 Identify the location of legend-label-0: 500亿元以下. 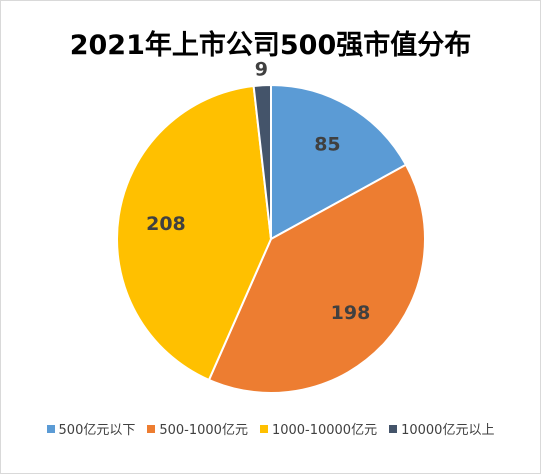
(97, 430).